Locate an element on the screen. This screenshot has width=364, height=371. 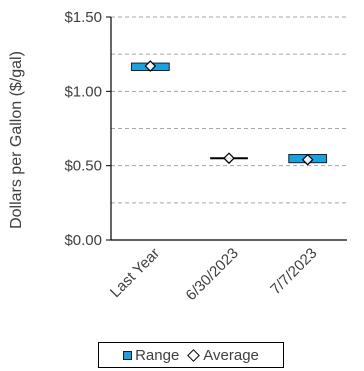
y-tick-label: $1.00 is located at coordinates (83, 91).